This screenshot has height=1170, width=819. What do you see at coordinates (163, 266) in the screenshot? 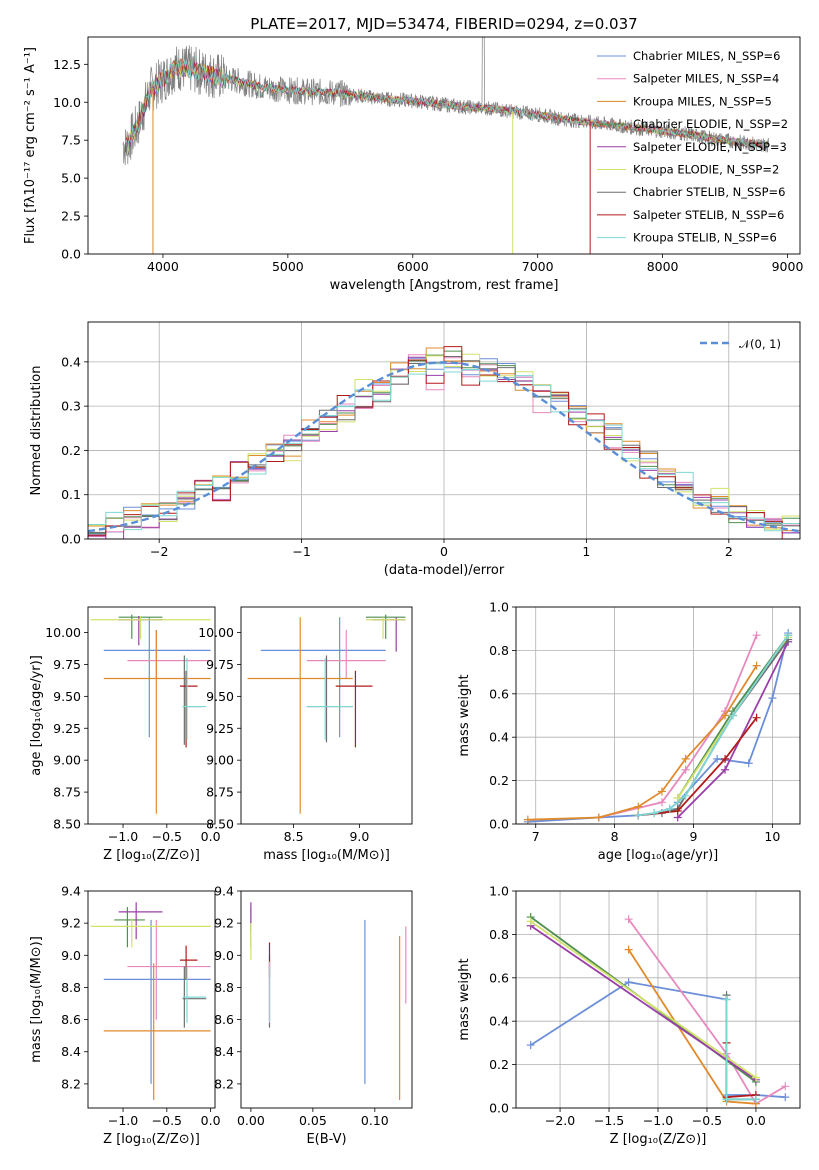
I see `x-tick-label: 4000` at bounding box center [163, 266].